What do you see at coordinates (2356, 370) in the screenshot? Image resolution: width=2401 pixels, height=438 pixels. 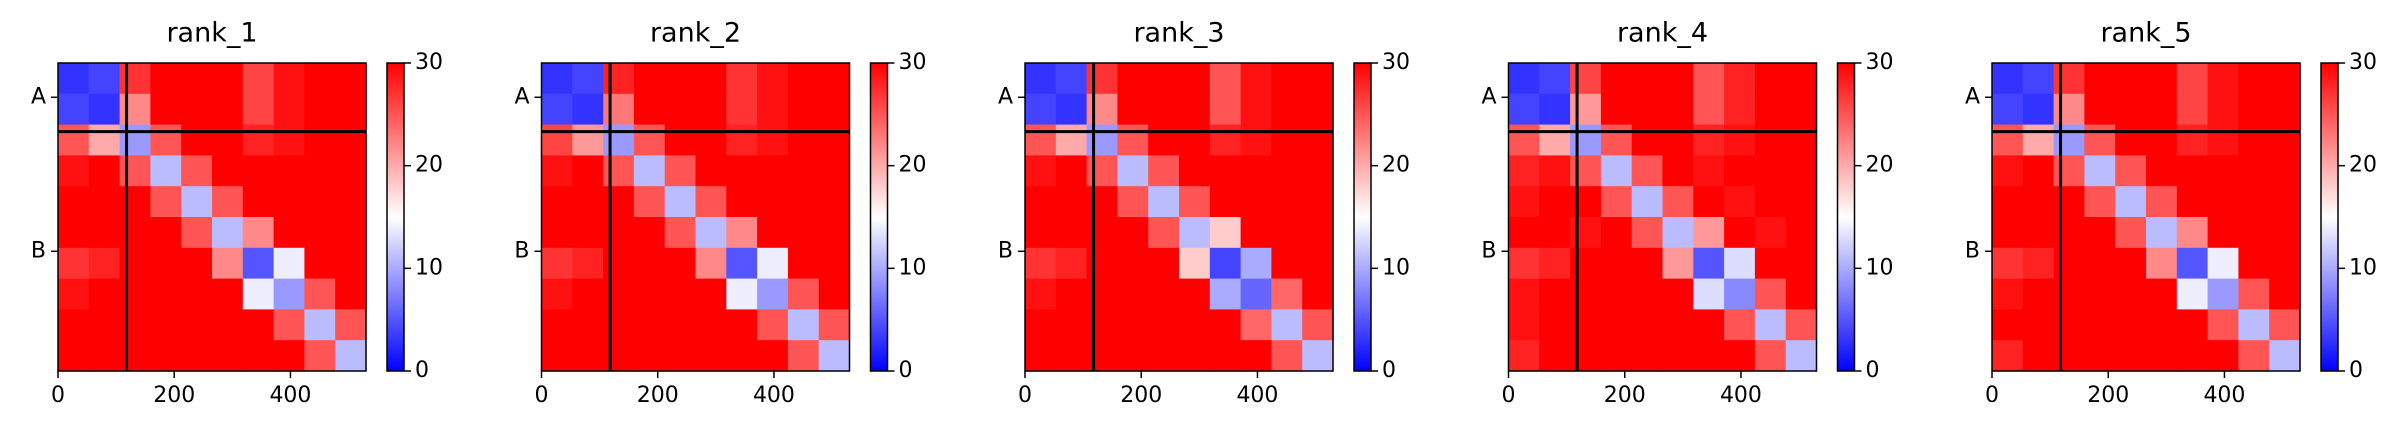 I see `colorbar-tick-label: 0` at bounding box center [2356, 370].